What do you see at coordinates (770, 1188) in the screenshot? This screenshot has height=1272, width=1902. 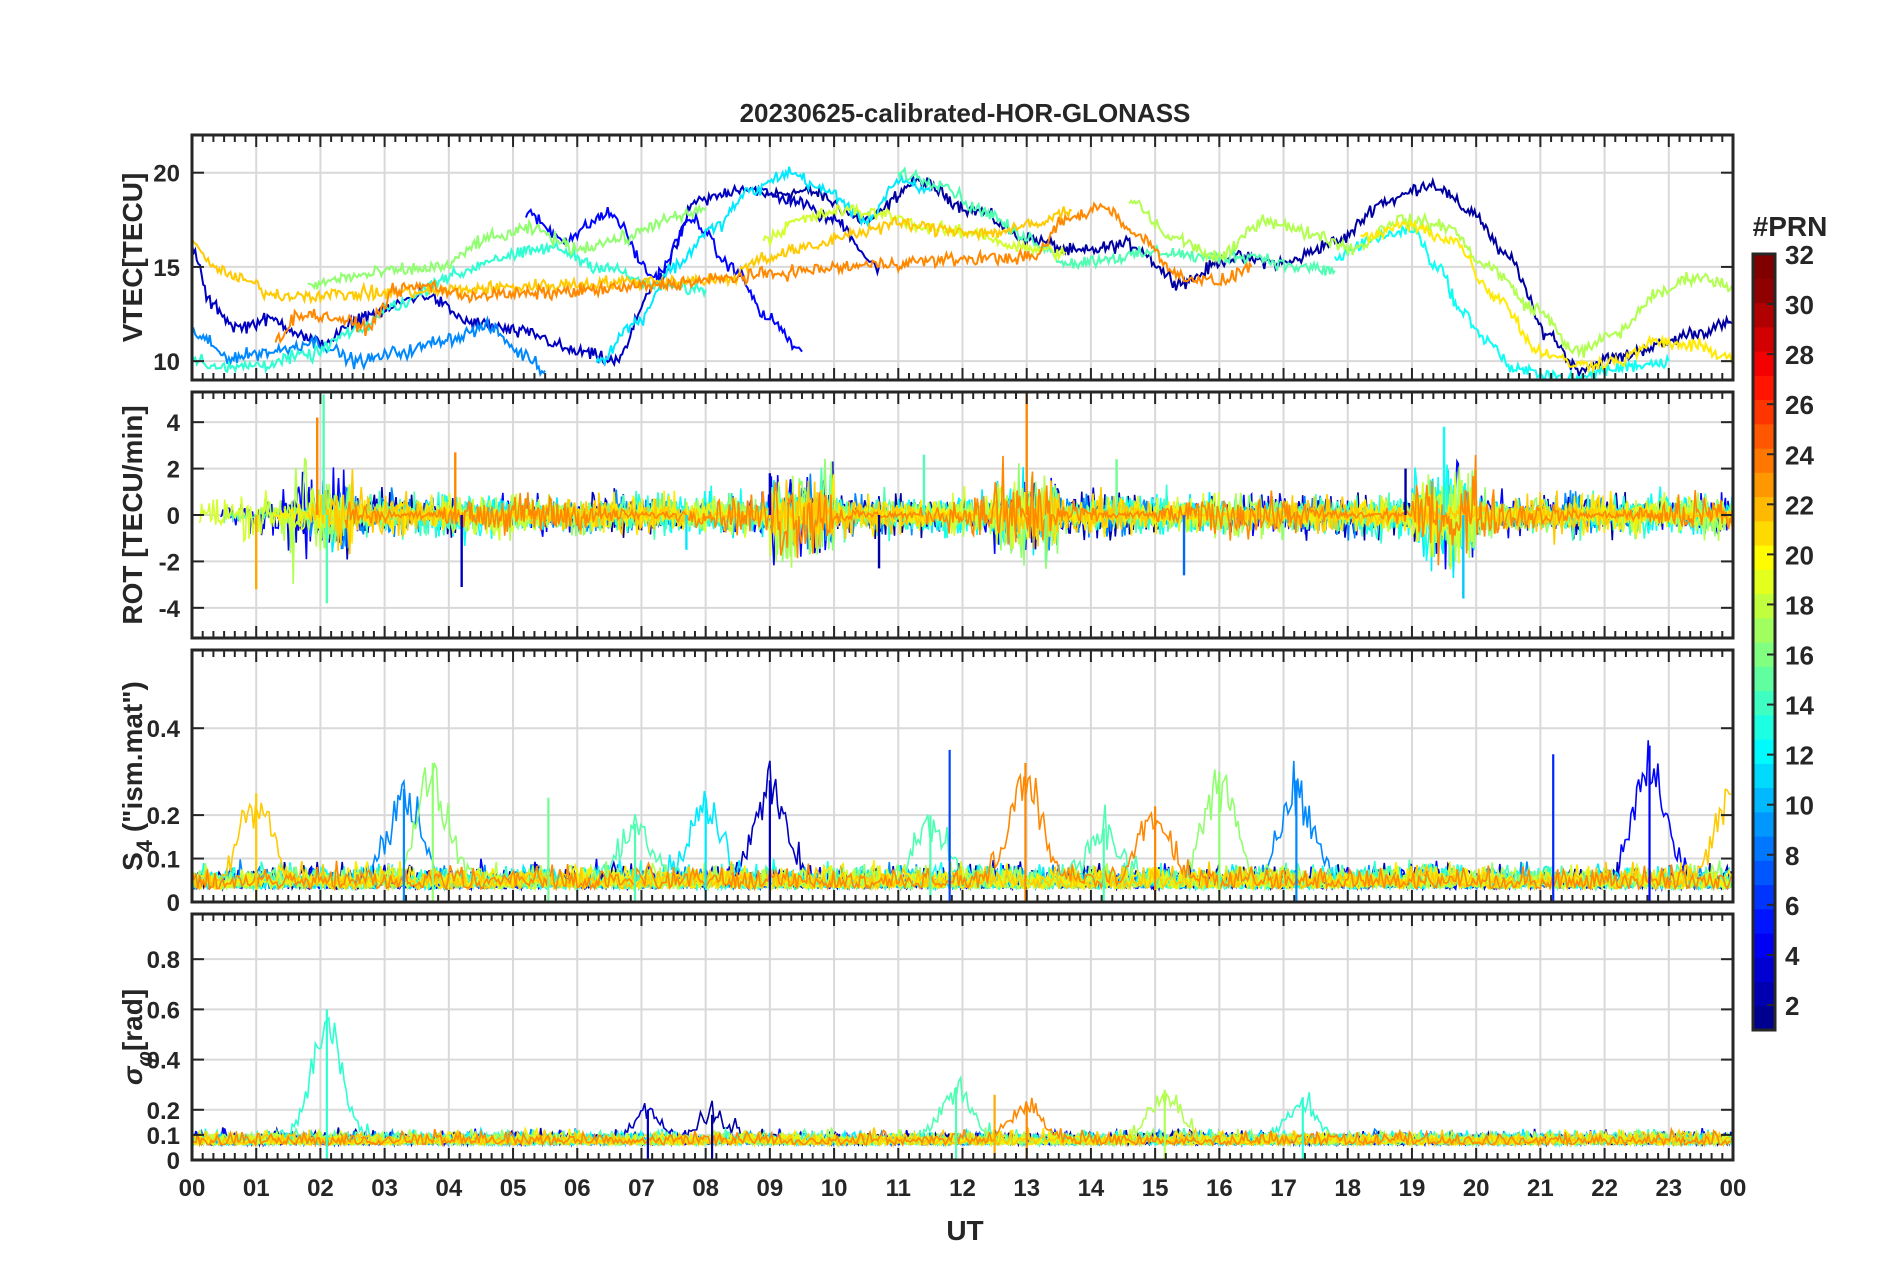 I see `x-tick-label: 09` at bounding box center [770, 1188].